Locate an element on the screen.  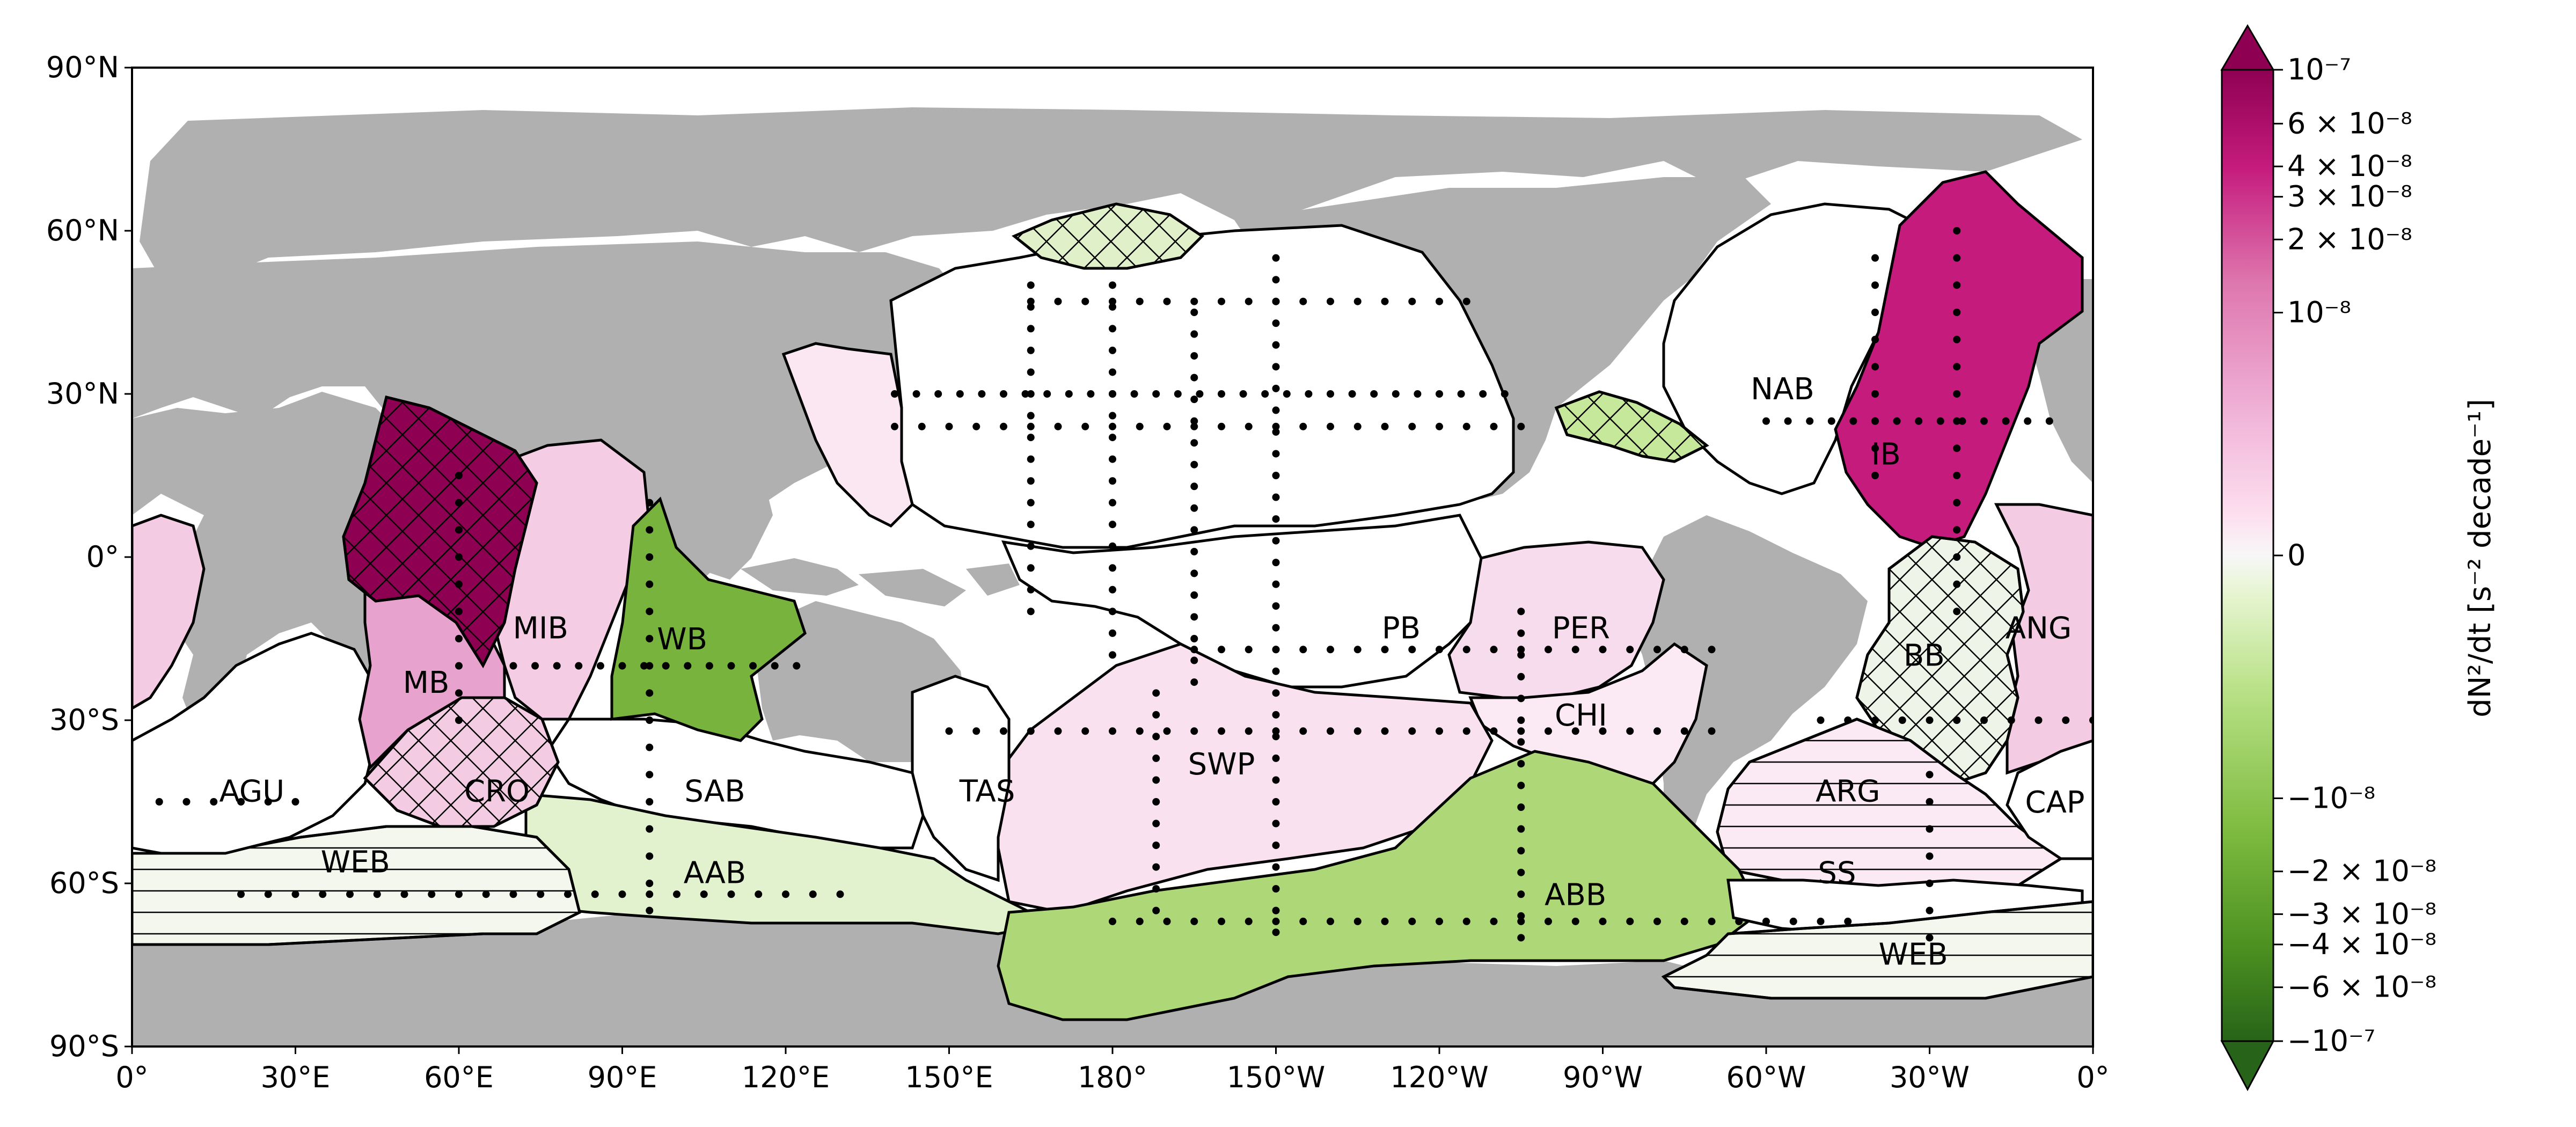
region-label-ang: ANG is located at coordinates (2039, 628).